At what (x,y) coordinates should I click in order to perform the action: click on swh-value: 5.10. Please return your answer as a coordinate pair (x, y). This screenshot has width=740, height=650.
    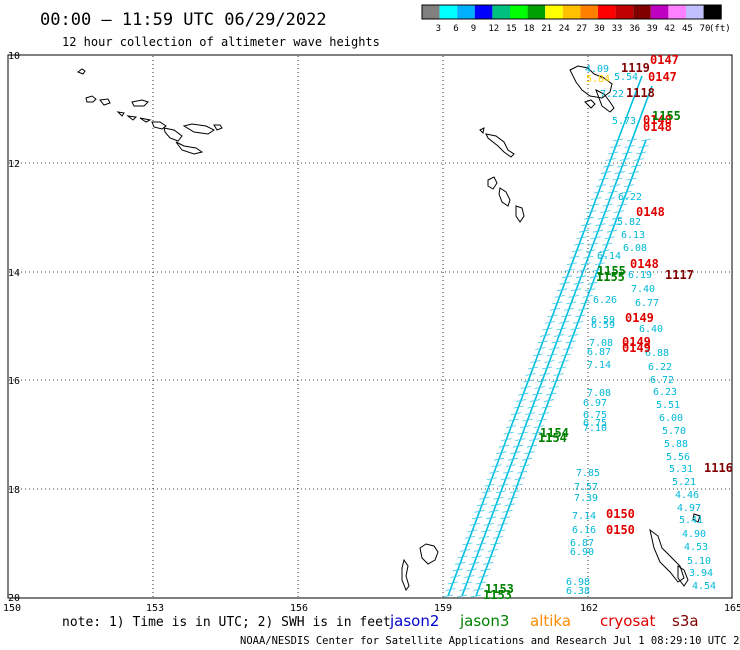
    Looking at the image, I should click on (699, 561).